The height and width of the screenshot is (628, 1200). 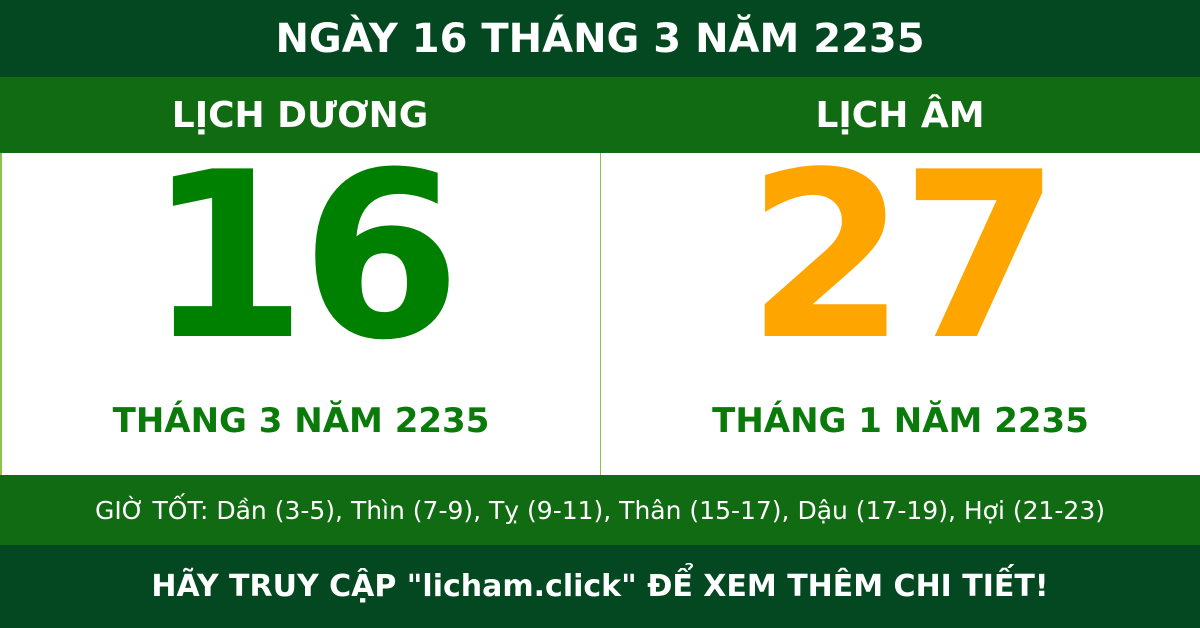 What do you see at coordinates (600, 38) in the screenshot?
I see `page-title: NGÀY 16 THÁNG 3 NĂM 2235` at bounding box center [600, 38].